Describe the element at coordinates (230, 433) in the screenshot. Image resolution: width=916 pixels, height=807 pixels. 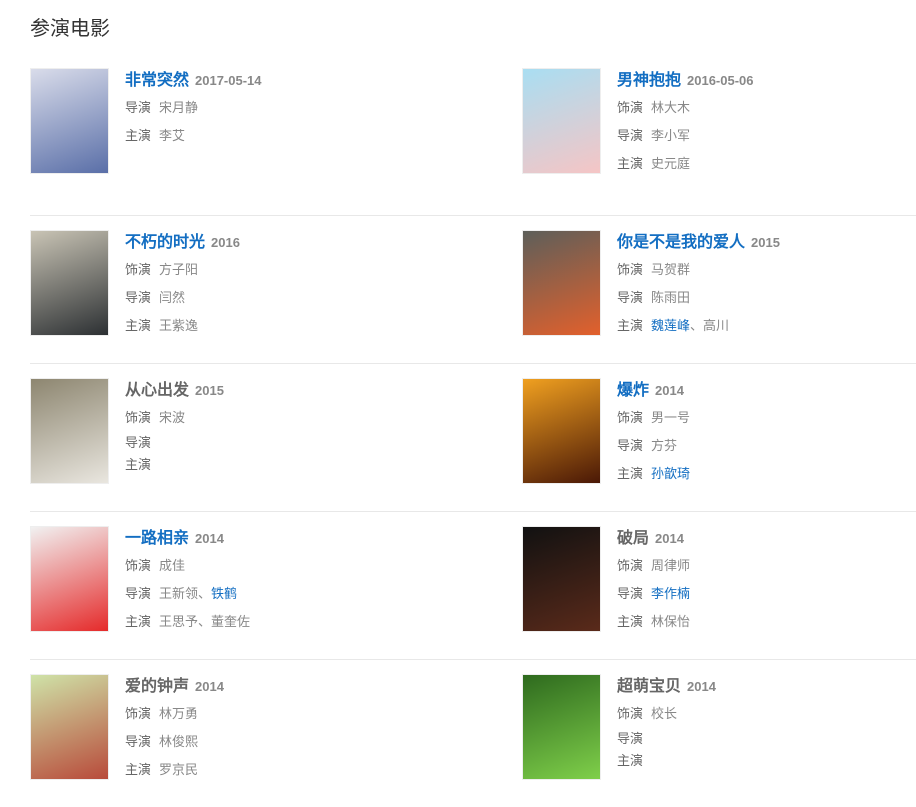
I see `movie-item: 从心出发 2015 饰演 宋波 导演 主演` at that location.